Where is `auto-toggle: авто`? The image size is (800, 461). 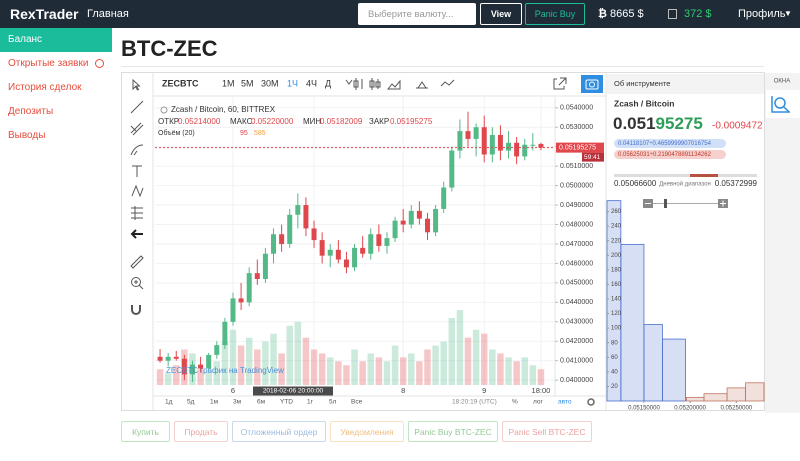
auto-toggle: авто is located at coordinates (565, 402).